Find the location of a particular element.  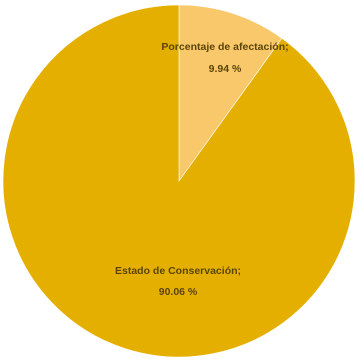

slice-label-value-affectation: 9.94 % is located at coordinates (225, 69).